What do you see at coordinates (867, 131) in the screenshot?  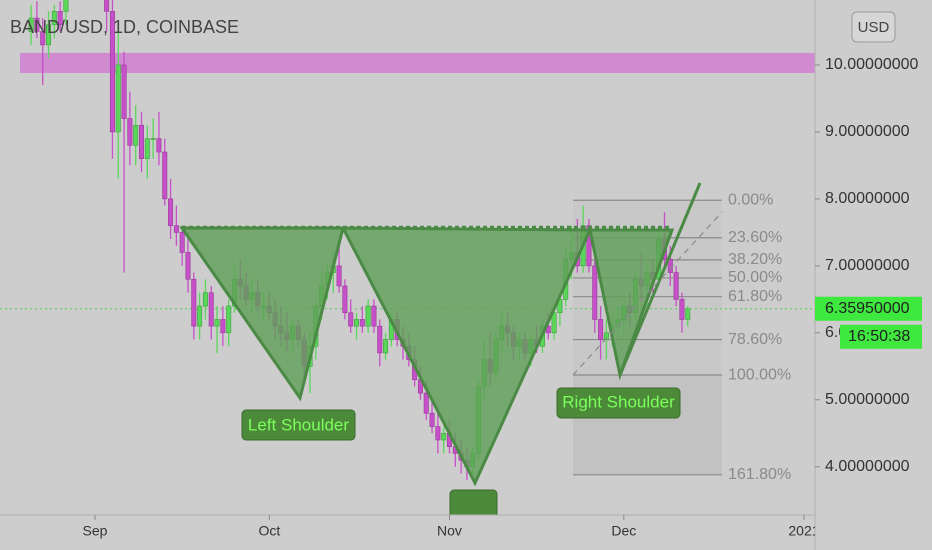 I see `y-tick-label: 9.00000000` at bounding box center [867, 131].